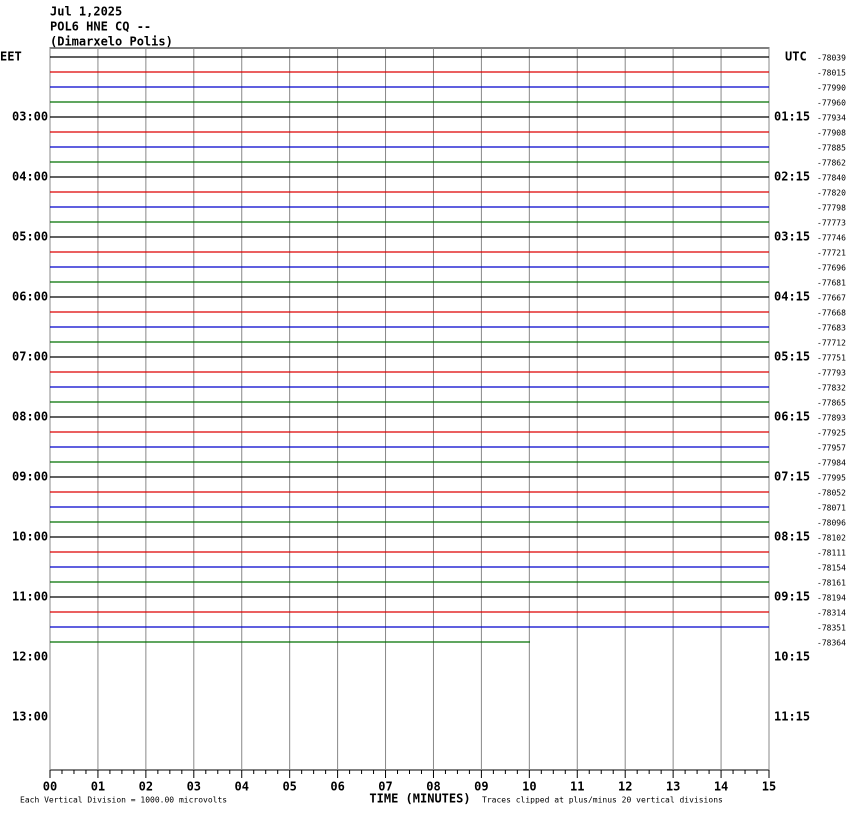  Describe the element at coordinates (792, 357) in the screenshot. I see `right-hour-label: 05:15` at that location.